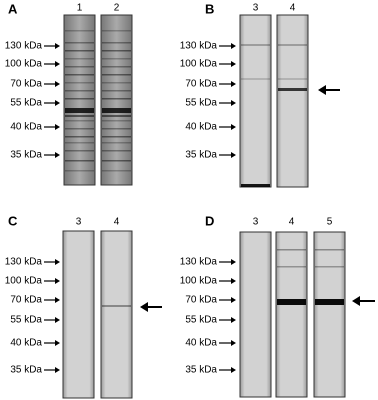 Image resolution: width=378 pixels, height=400 pixels. What do you see at coordinates (13, 8) in the screenshot?
I see `panel-label: A` at bounding box center [13, 8].